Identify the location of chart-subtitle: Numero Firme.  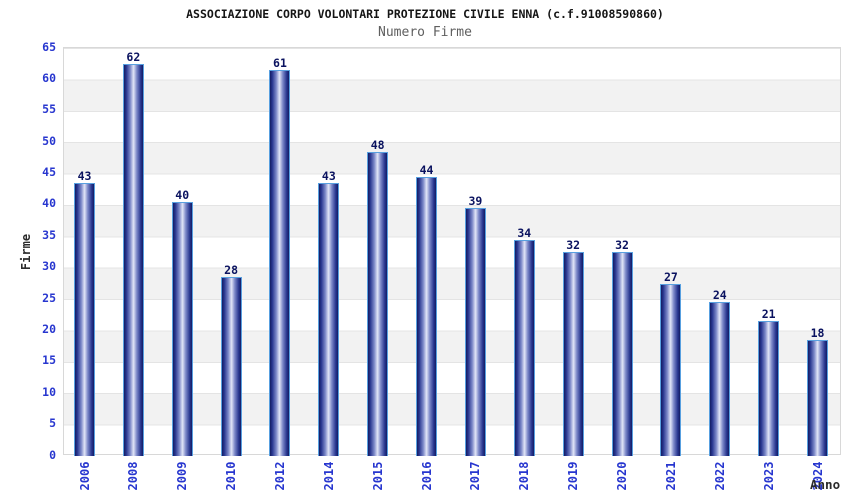
(425, 32).